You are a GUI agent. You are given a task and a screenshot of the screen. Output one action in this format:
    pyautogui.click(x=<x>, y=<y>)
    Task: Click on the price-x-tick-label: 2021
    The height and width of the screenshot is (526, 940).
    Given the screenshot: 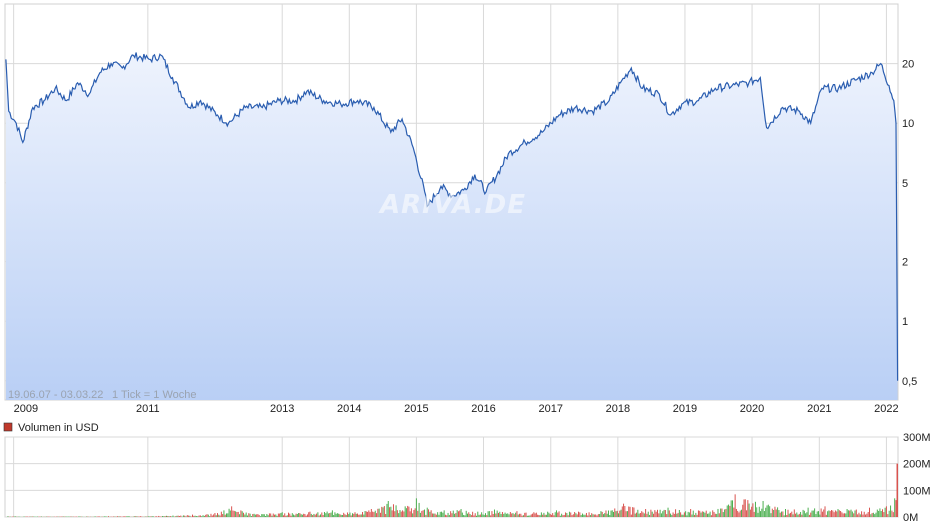 What is the action you would take?
    pyautogui.click(x=819, y=409)
    